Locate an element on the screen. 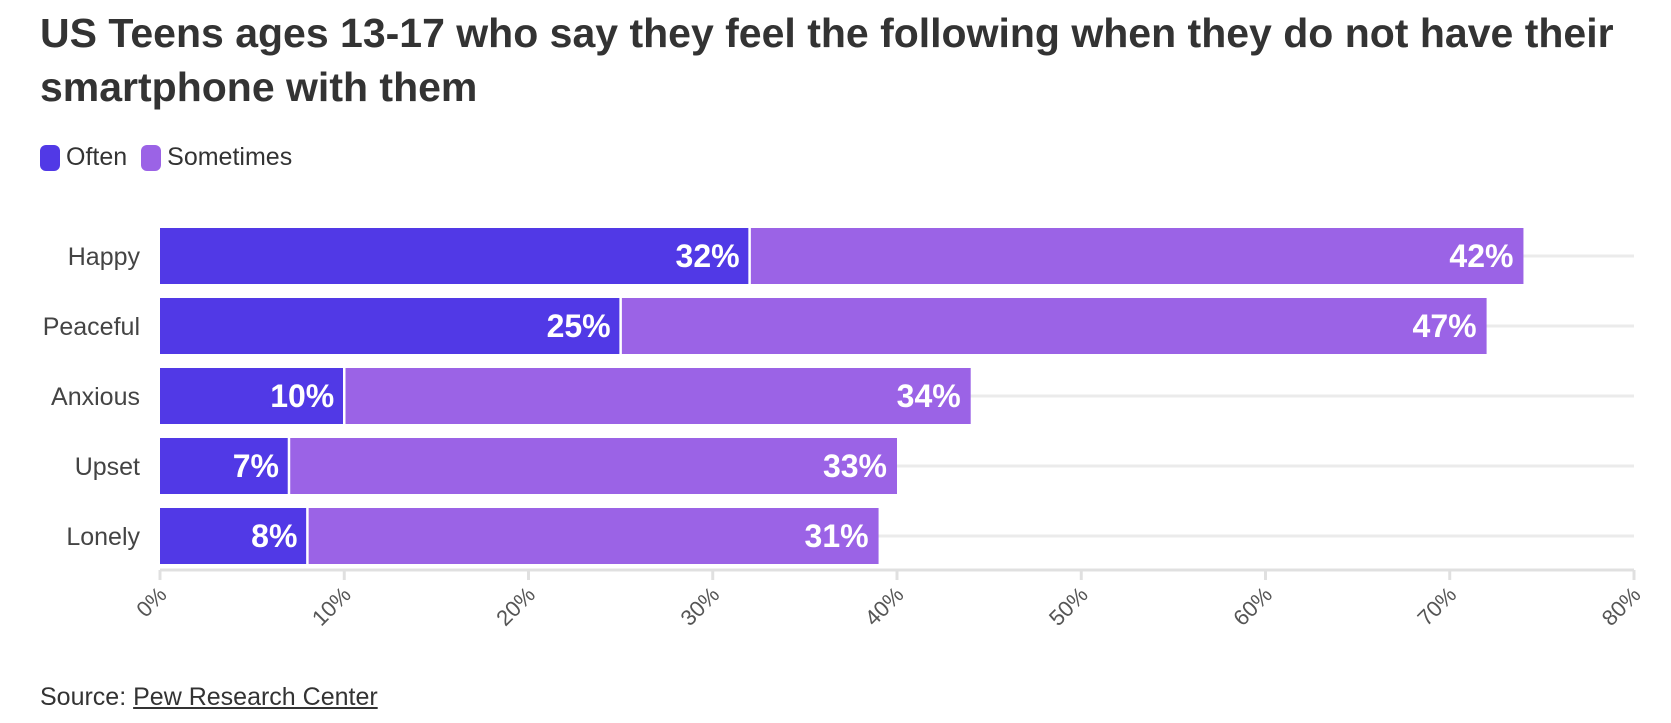  x-tick-label-50: 50% is located at coordinates (1068, 606).